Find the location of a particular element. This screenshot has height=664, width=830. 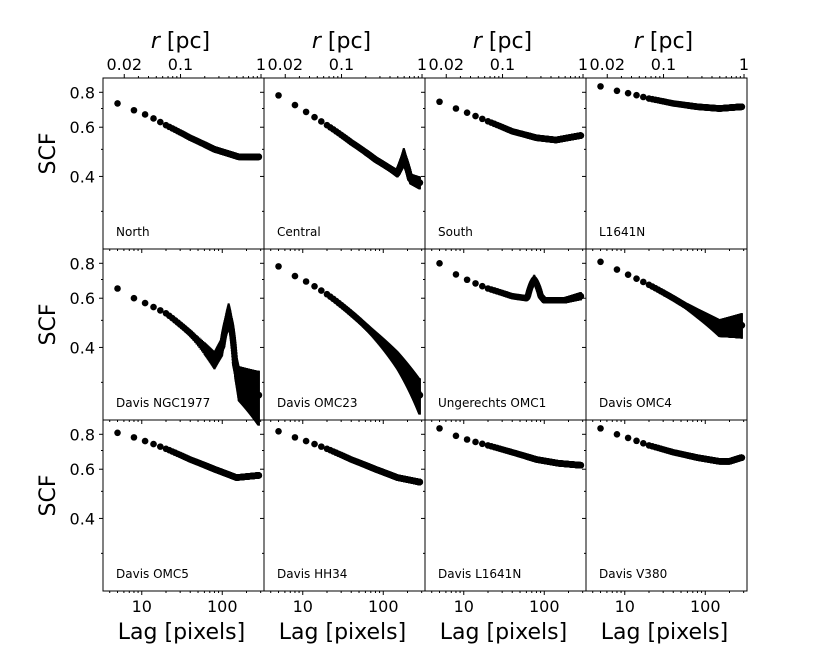

panel-label: Davis NGC1977 is located at coordinates (163, 403).